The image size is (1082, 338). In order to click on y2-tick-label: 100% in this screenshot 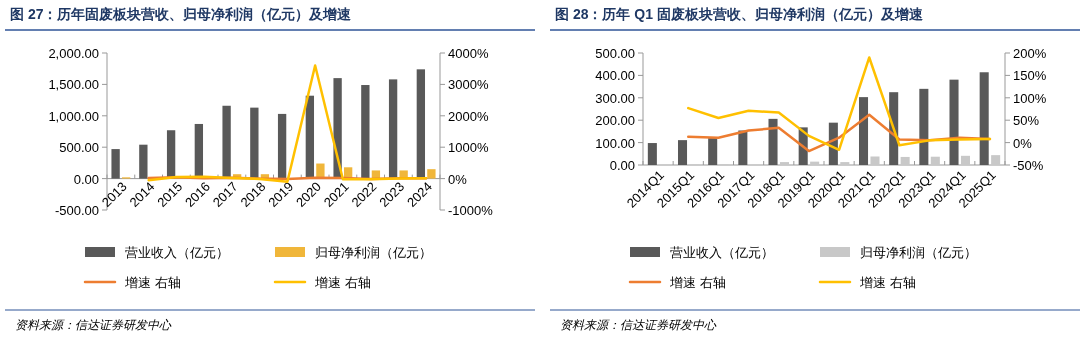, I will do `click(1030, 98)`.